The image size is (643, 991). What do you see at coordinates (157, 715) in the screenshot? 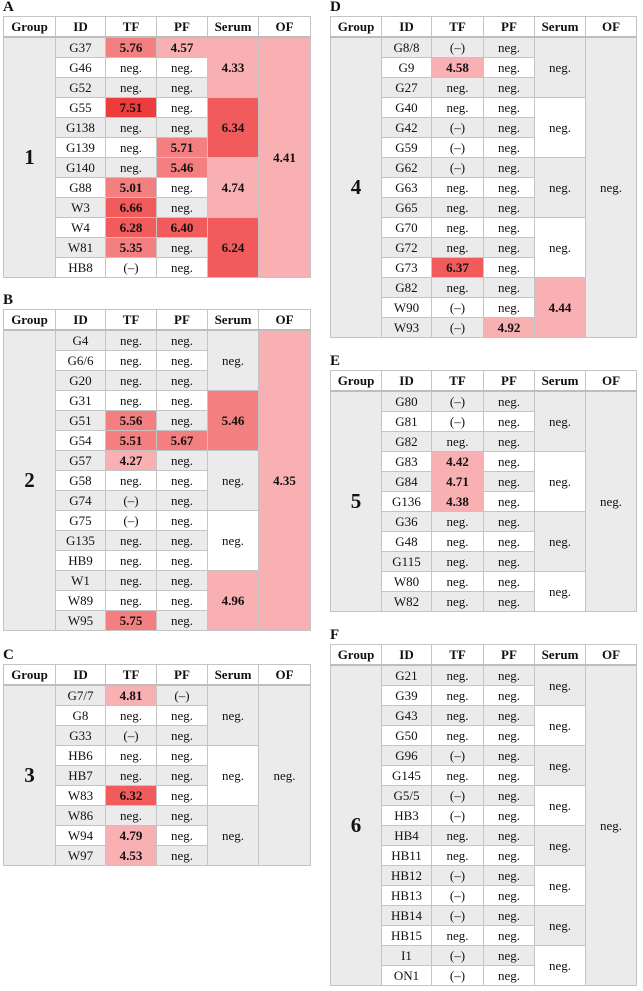
I see `table-row: G8 neg. neg.` at bounding box center [157, 715].